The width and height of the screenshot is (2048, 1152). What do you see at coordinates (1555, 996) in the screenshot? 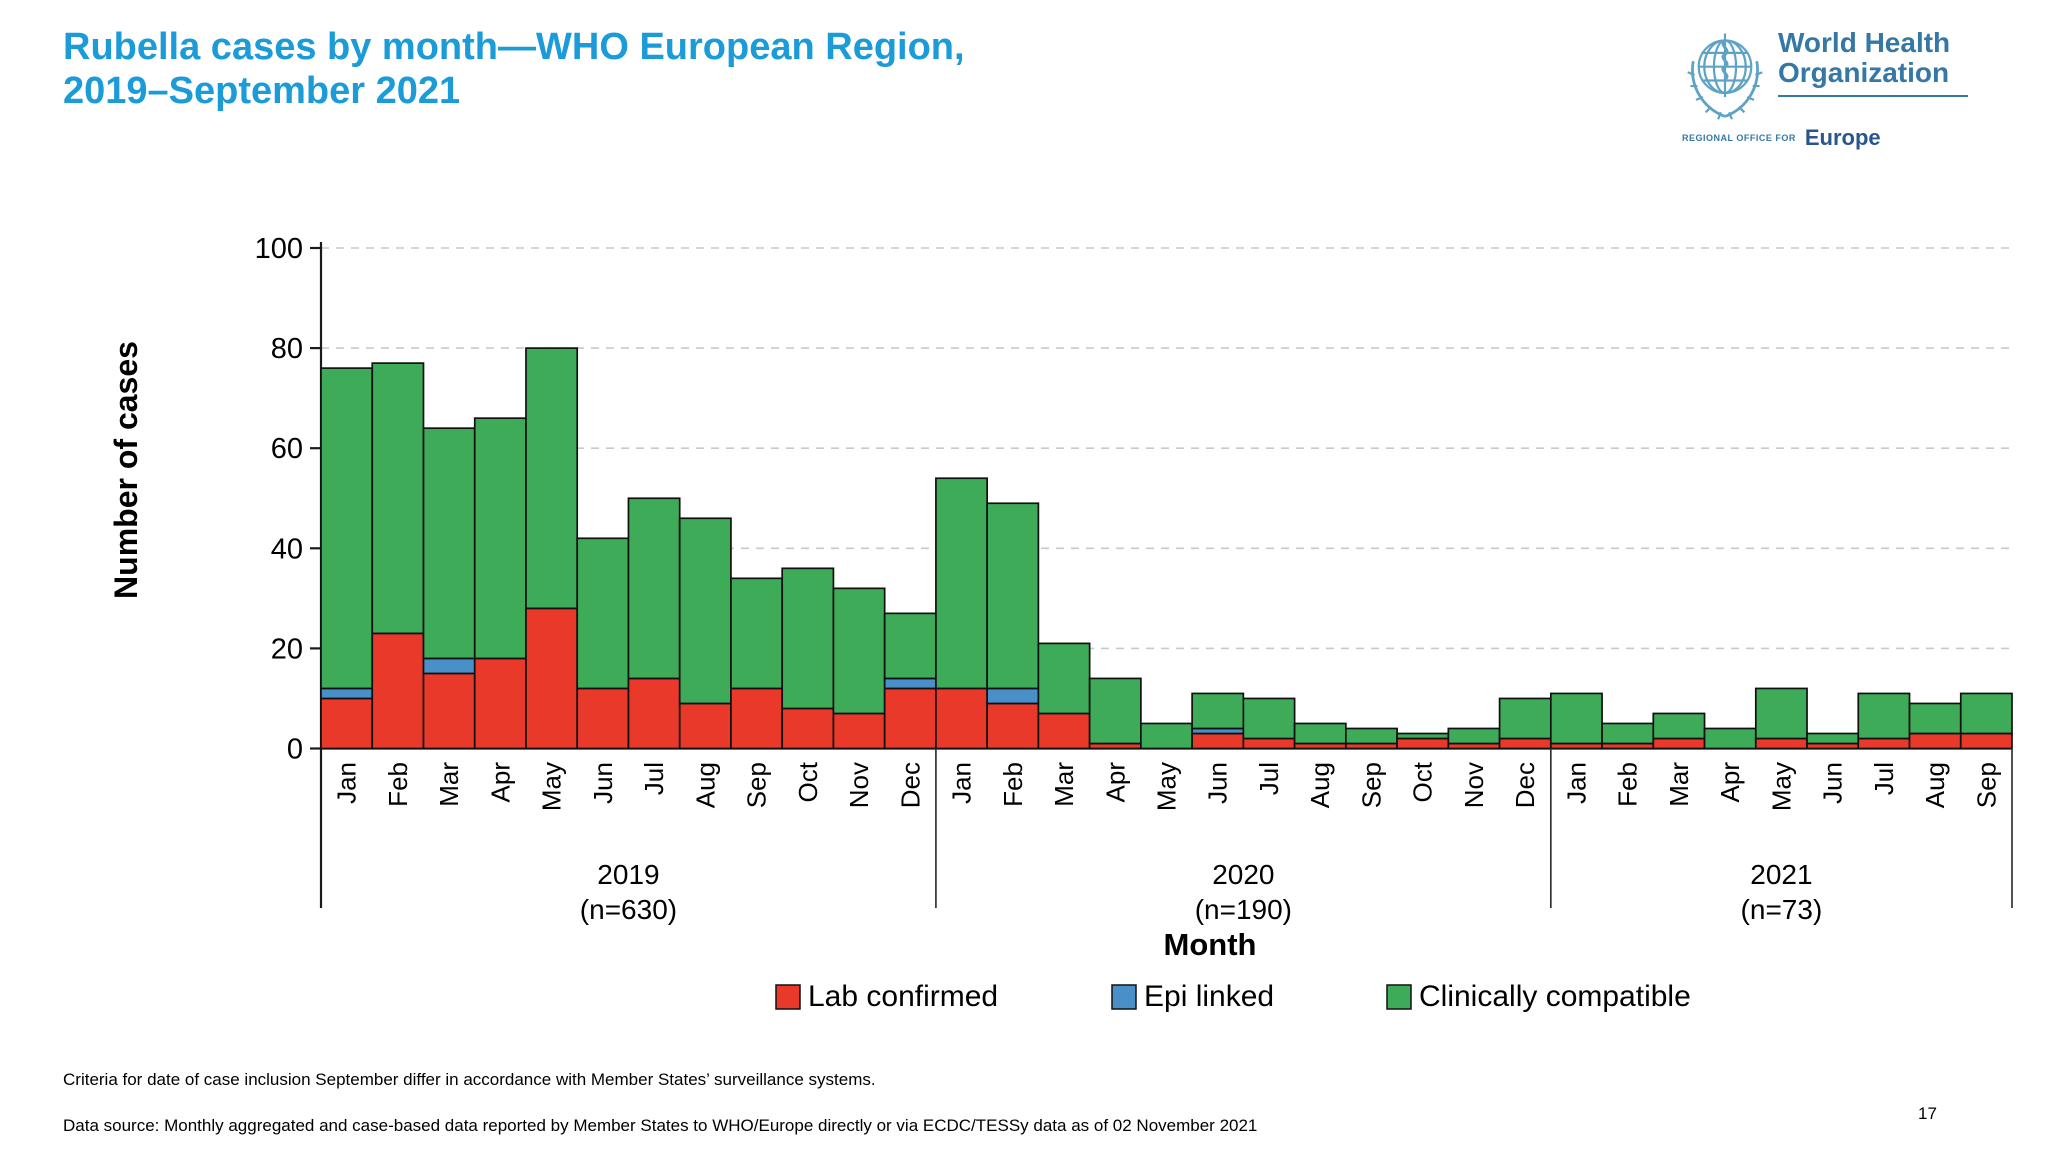
I see `legend-label: Clinically compatible` at bounding box center [1555, 996].